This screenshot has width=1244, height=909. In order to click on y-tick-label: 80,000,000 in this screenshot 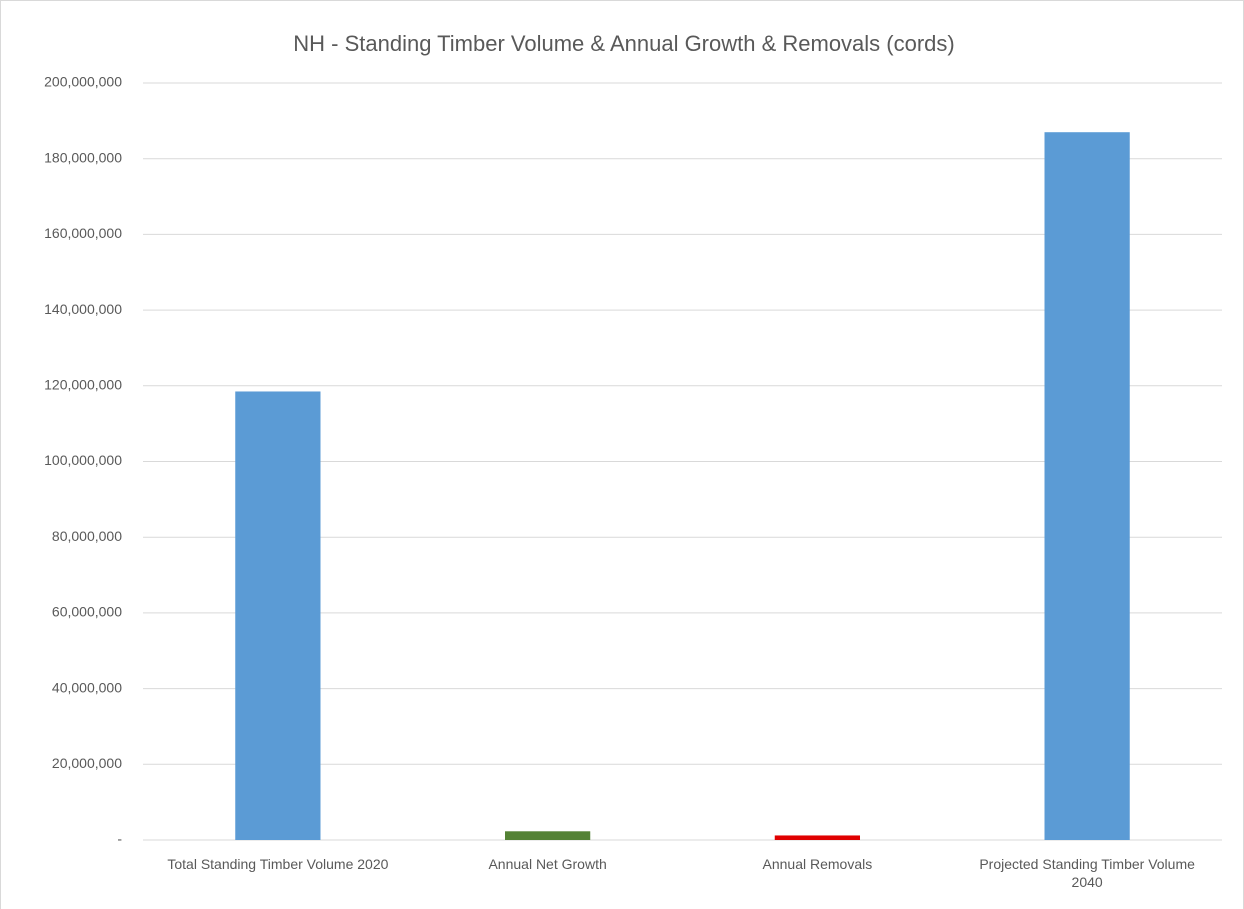, I will do `click(87, 536)`.